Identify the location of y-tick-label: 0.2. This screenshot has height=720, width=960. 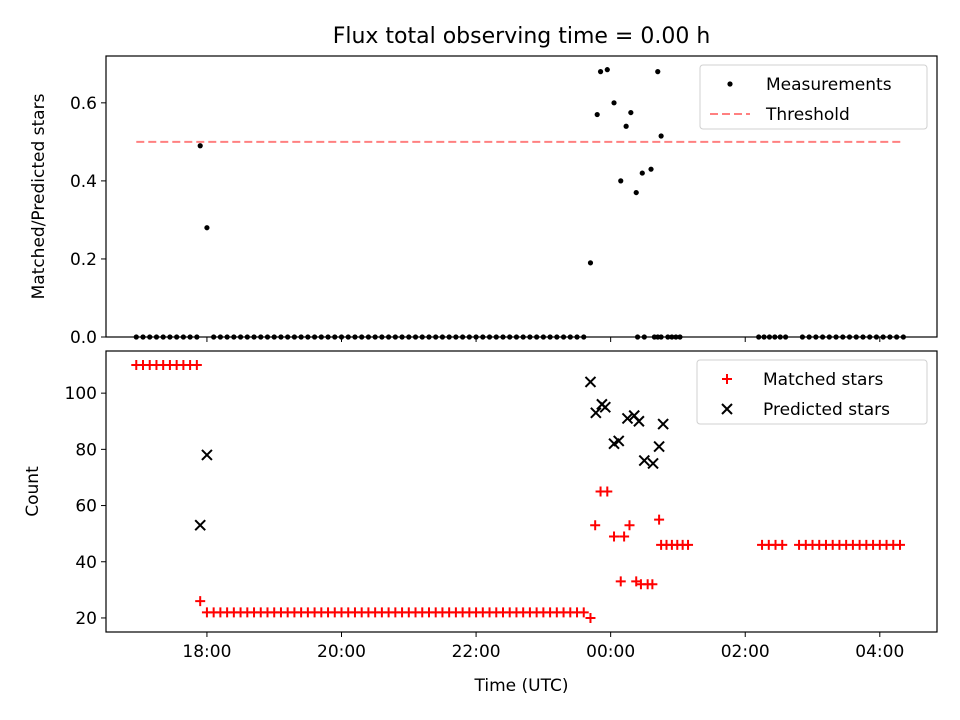
(83, 260).